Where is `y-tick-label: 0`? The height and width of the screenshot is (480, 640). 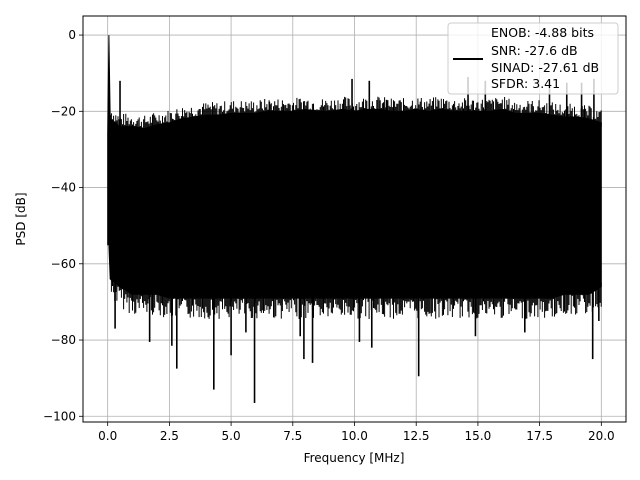
y-tick-label: 0 is located at coordinates (72, 35).